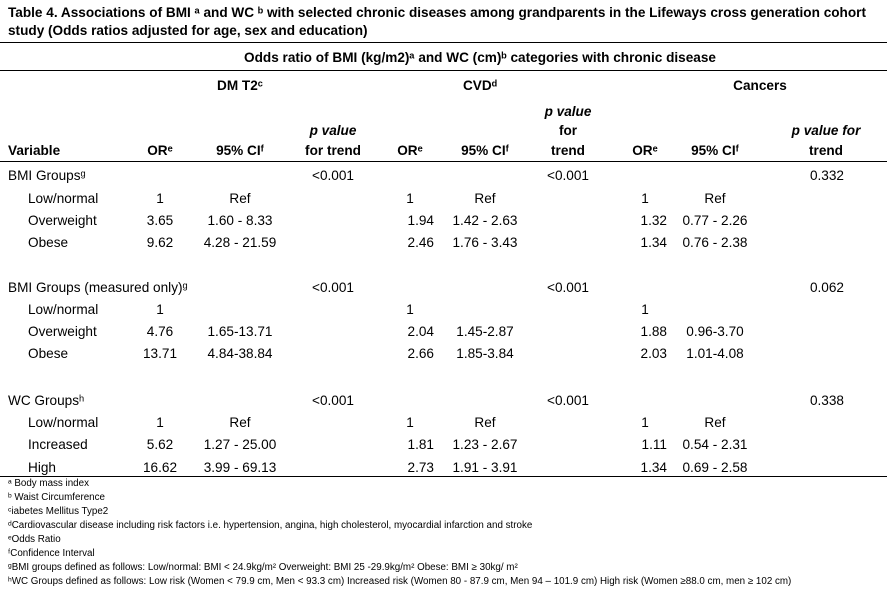 The width and height of the screenshot is (887, 604). I want to click on dm-ci: 4.28 - 21.59, so click(240, 242).